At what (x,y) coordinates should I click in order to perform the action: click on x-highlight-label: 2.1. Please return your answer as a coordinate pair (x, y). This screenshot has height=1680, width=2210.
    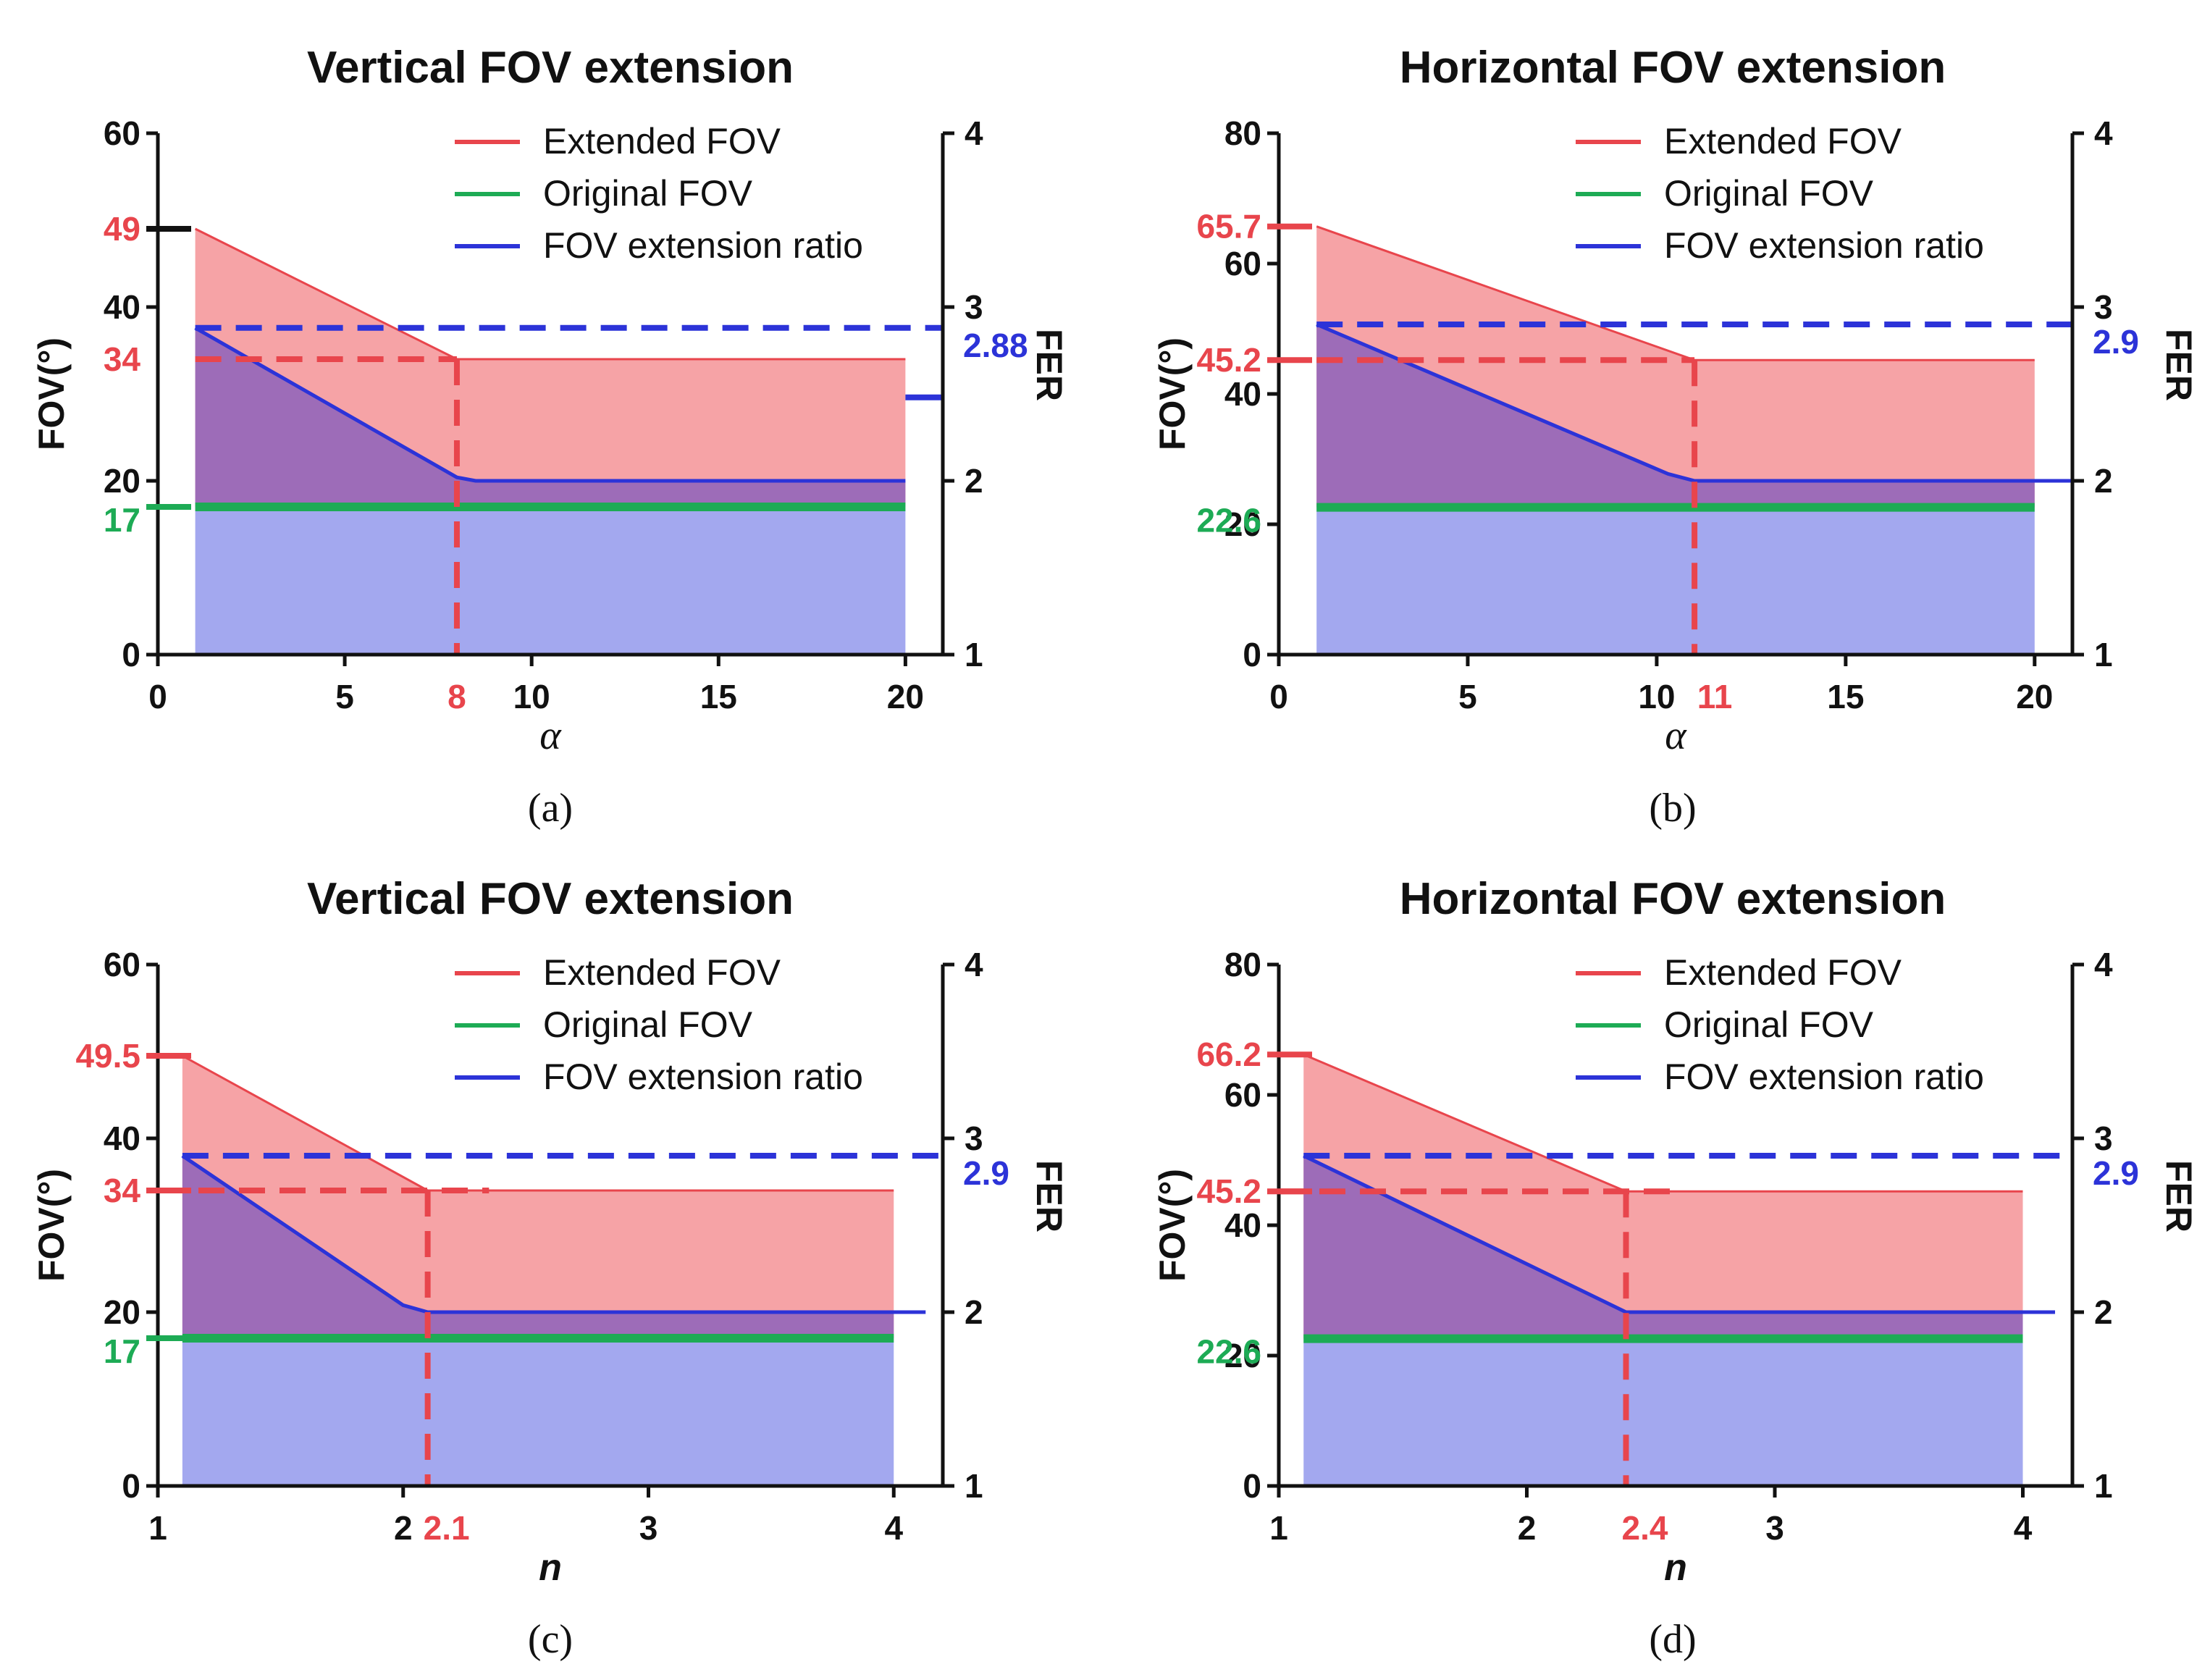
    Looking at the image, I should click on (447, 1528).